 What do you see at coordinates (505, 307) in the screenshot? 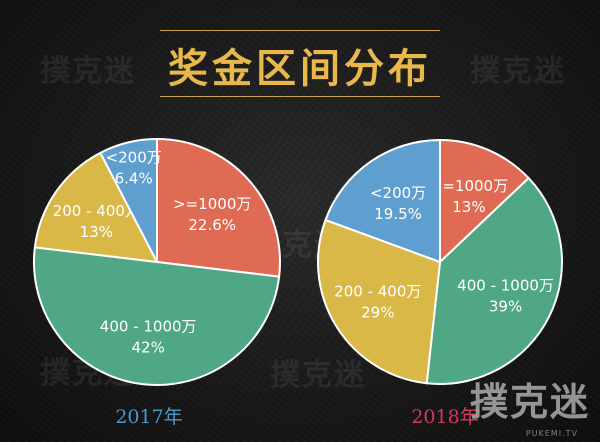
I see `slice-value: 39%` at bounding box center [505, 307].